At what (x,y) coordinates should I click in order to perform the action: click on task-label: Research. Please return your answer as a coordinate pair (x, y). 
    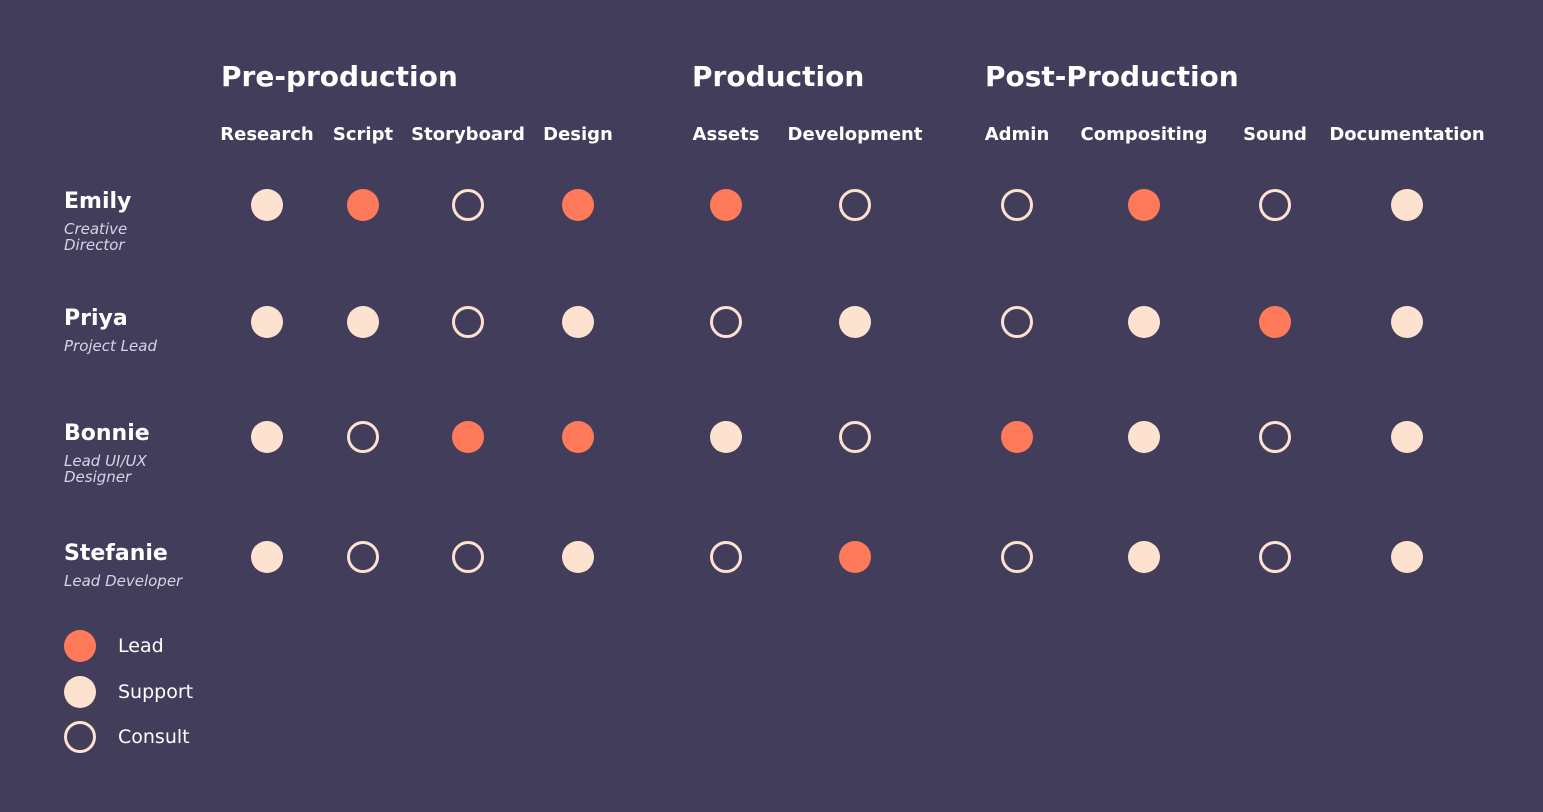
    Looking at the image, I should click on (267, 134).